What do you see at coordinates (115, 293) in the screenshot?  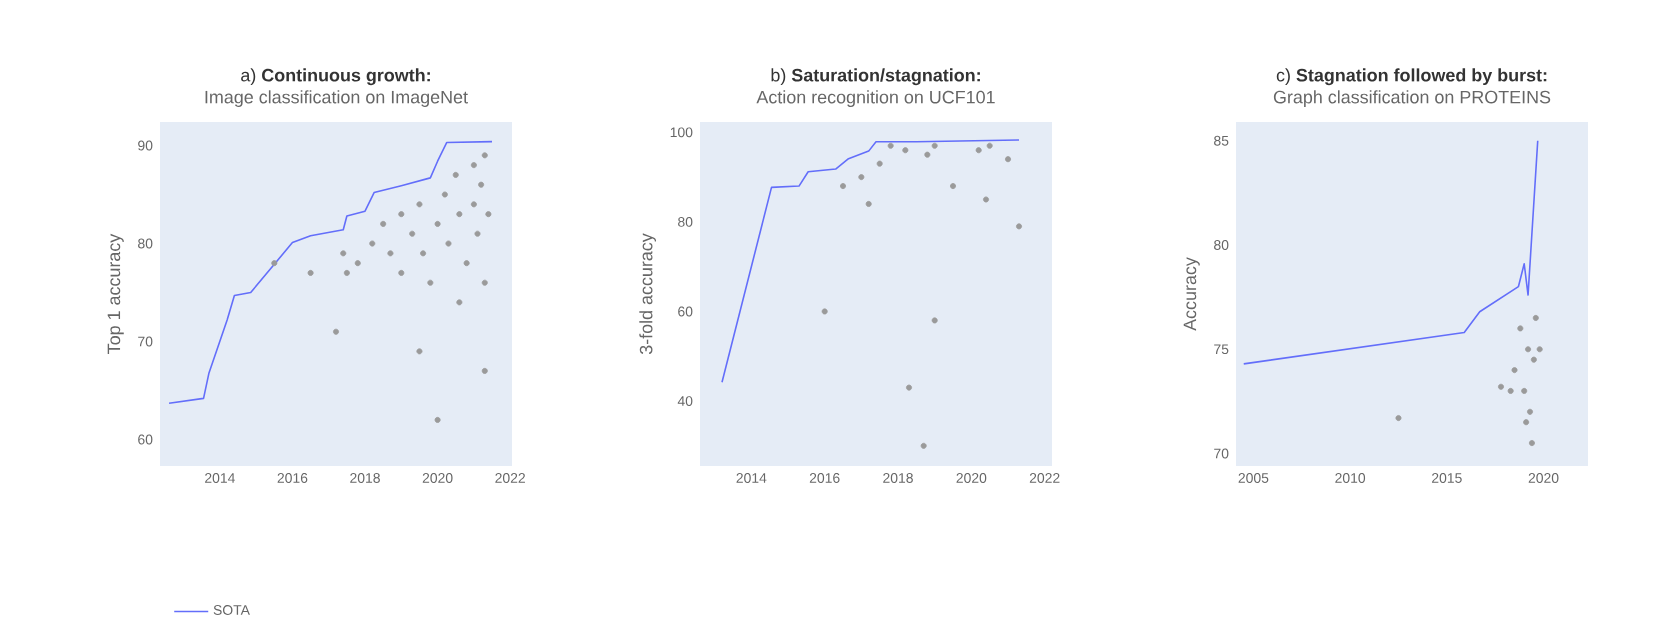 I see `y-axis-title: Top 1 accuracy` at bounding box center [115, 293].